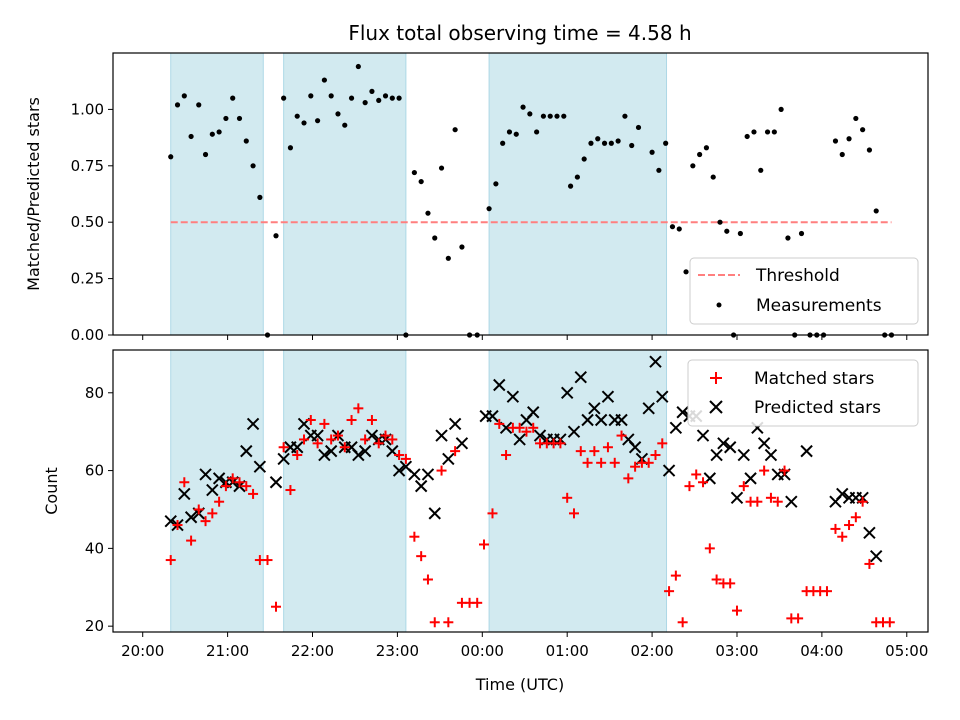  Describe the element at coordinates (142, 651) in the screenshot. I see `x-tick-label: 20:00` at that location.